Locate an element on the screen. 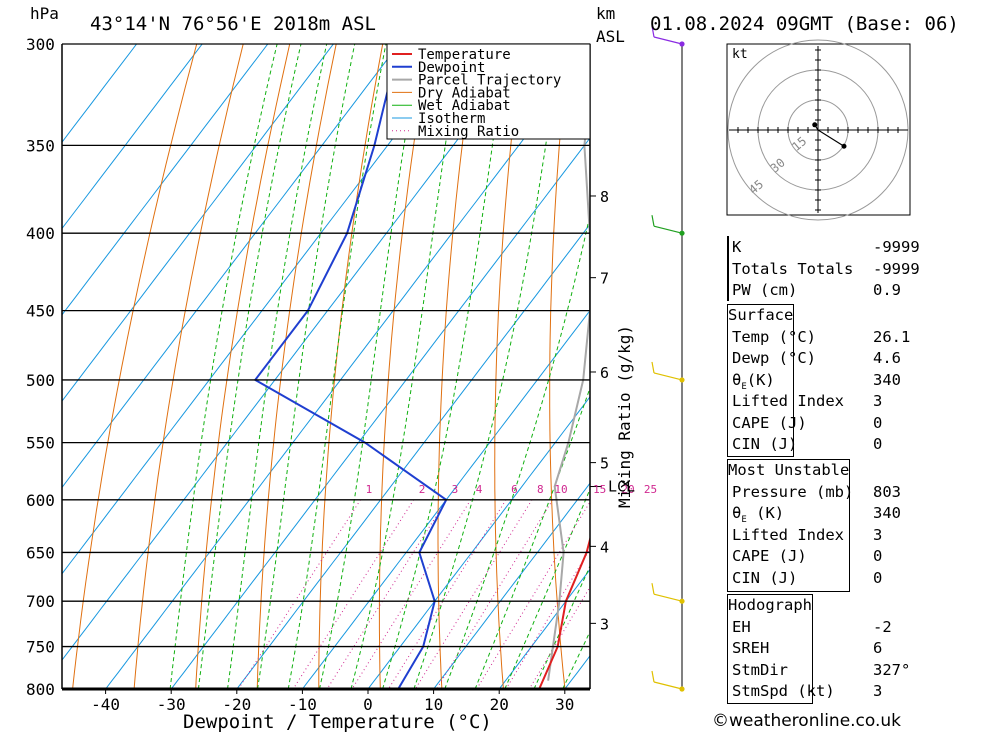  mu-theta-label: θE (K) is located at coordinates (758, 515).